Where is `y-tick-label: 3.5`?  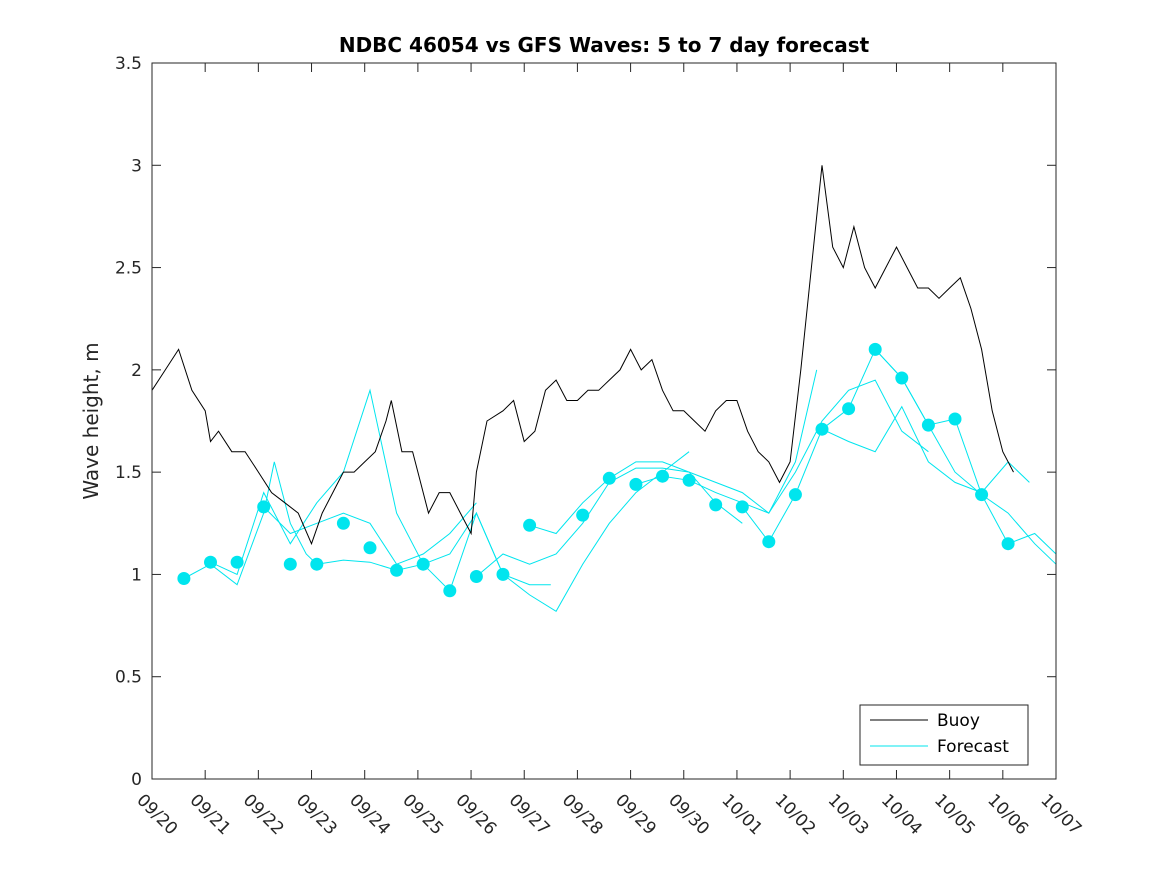 y-tick-label: 3.5 is located at coordinates (128, 64).